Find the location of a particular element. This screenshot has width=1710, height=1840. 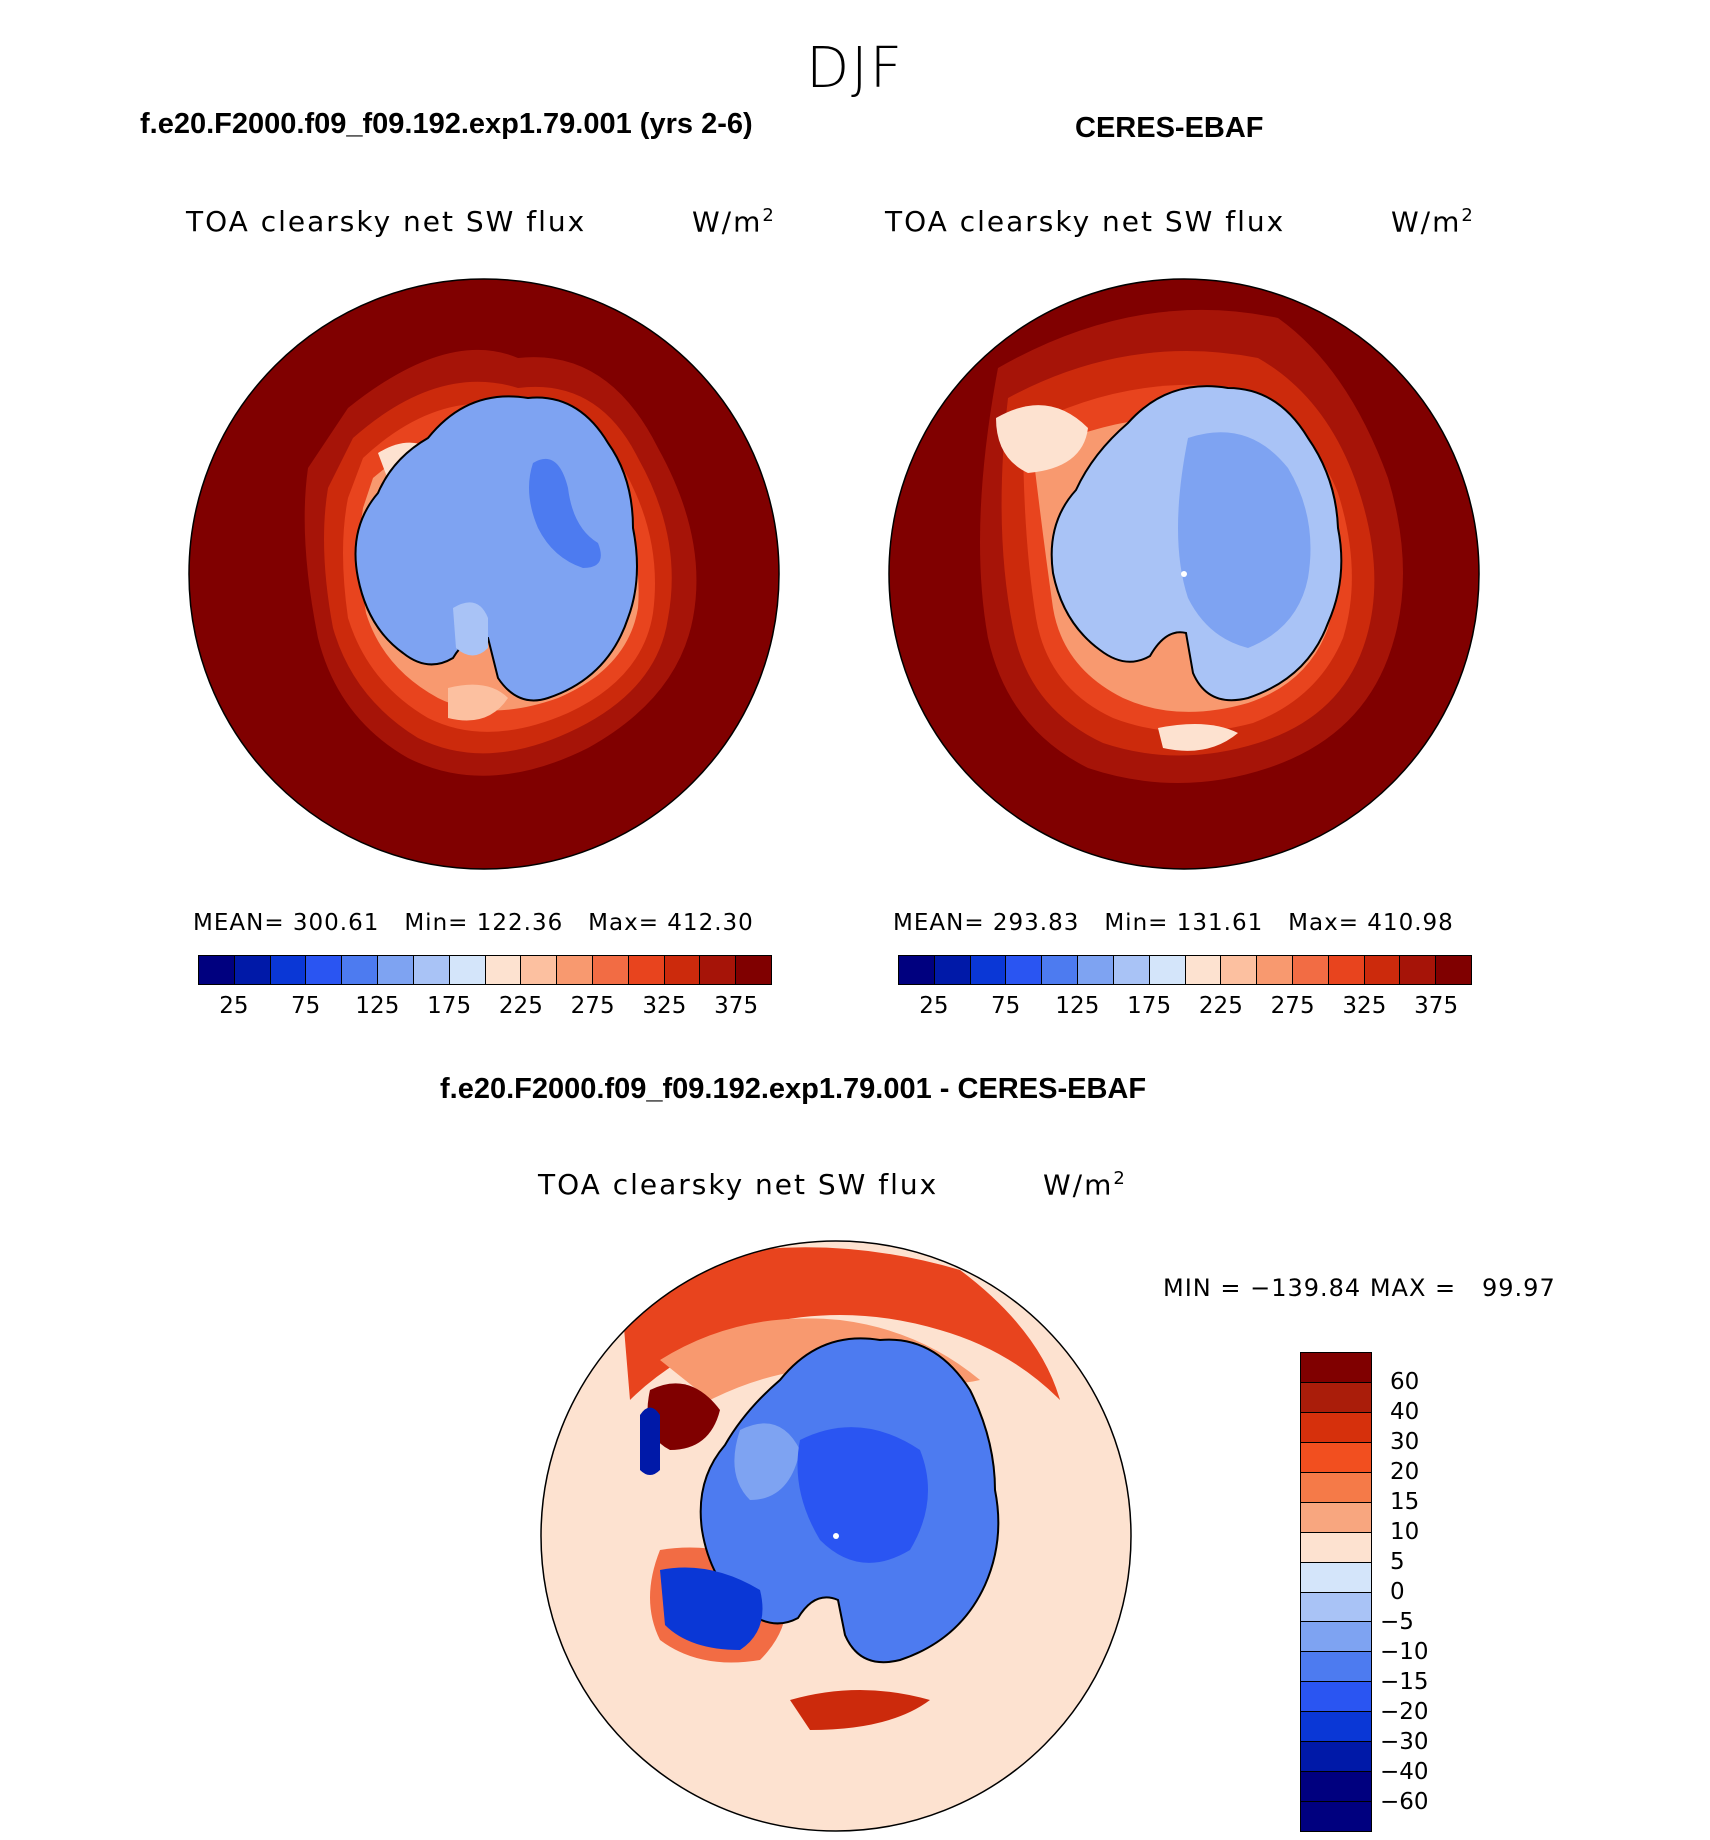

obs-polar-map is located at coordinates (1184, 574).